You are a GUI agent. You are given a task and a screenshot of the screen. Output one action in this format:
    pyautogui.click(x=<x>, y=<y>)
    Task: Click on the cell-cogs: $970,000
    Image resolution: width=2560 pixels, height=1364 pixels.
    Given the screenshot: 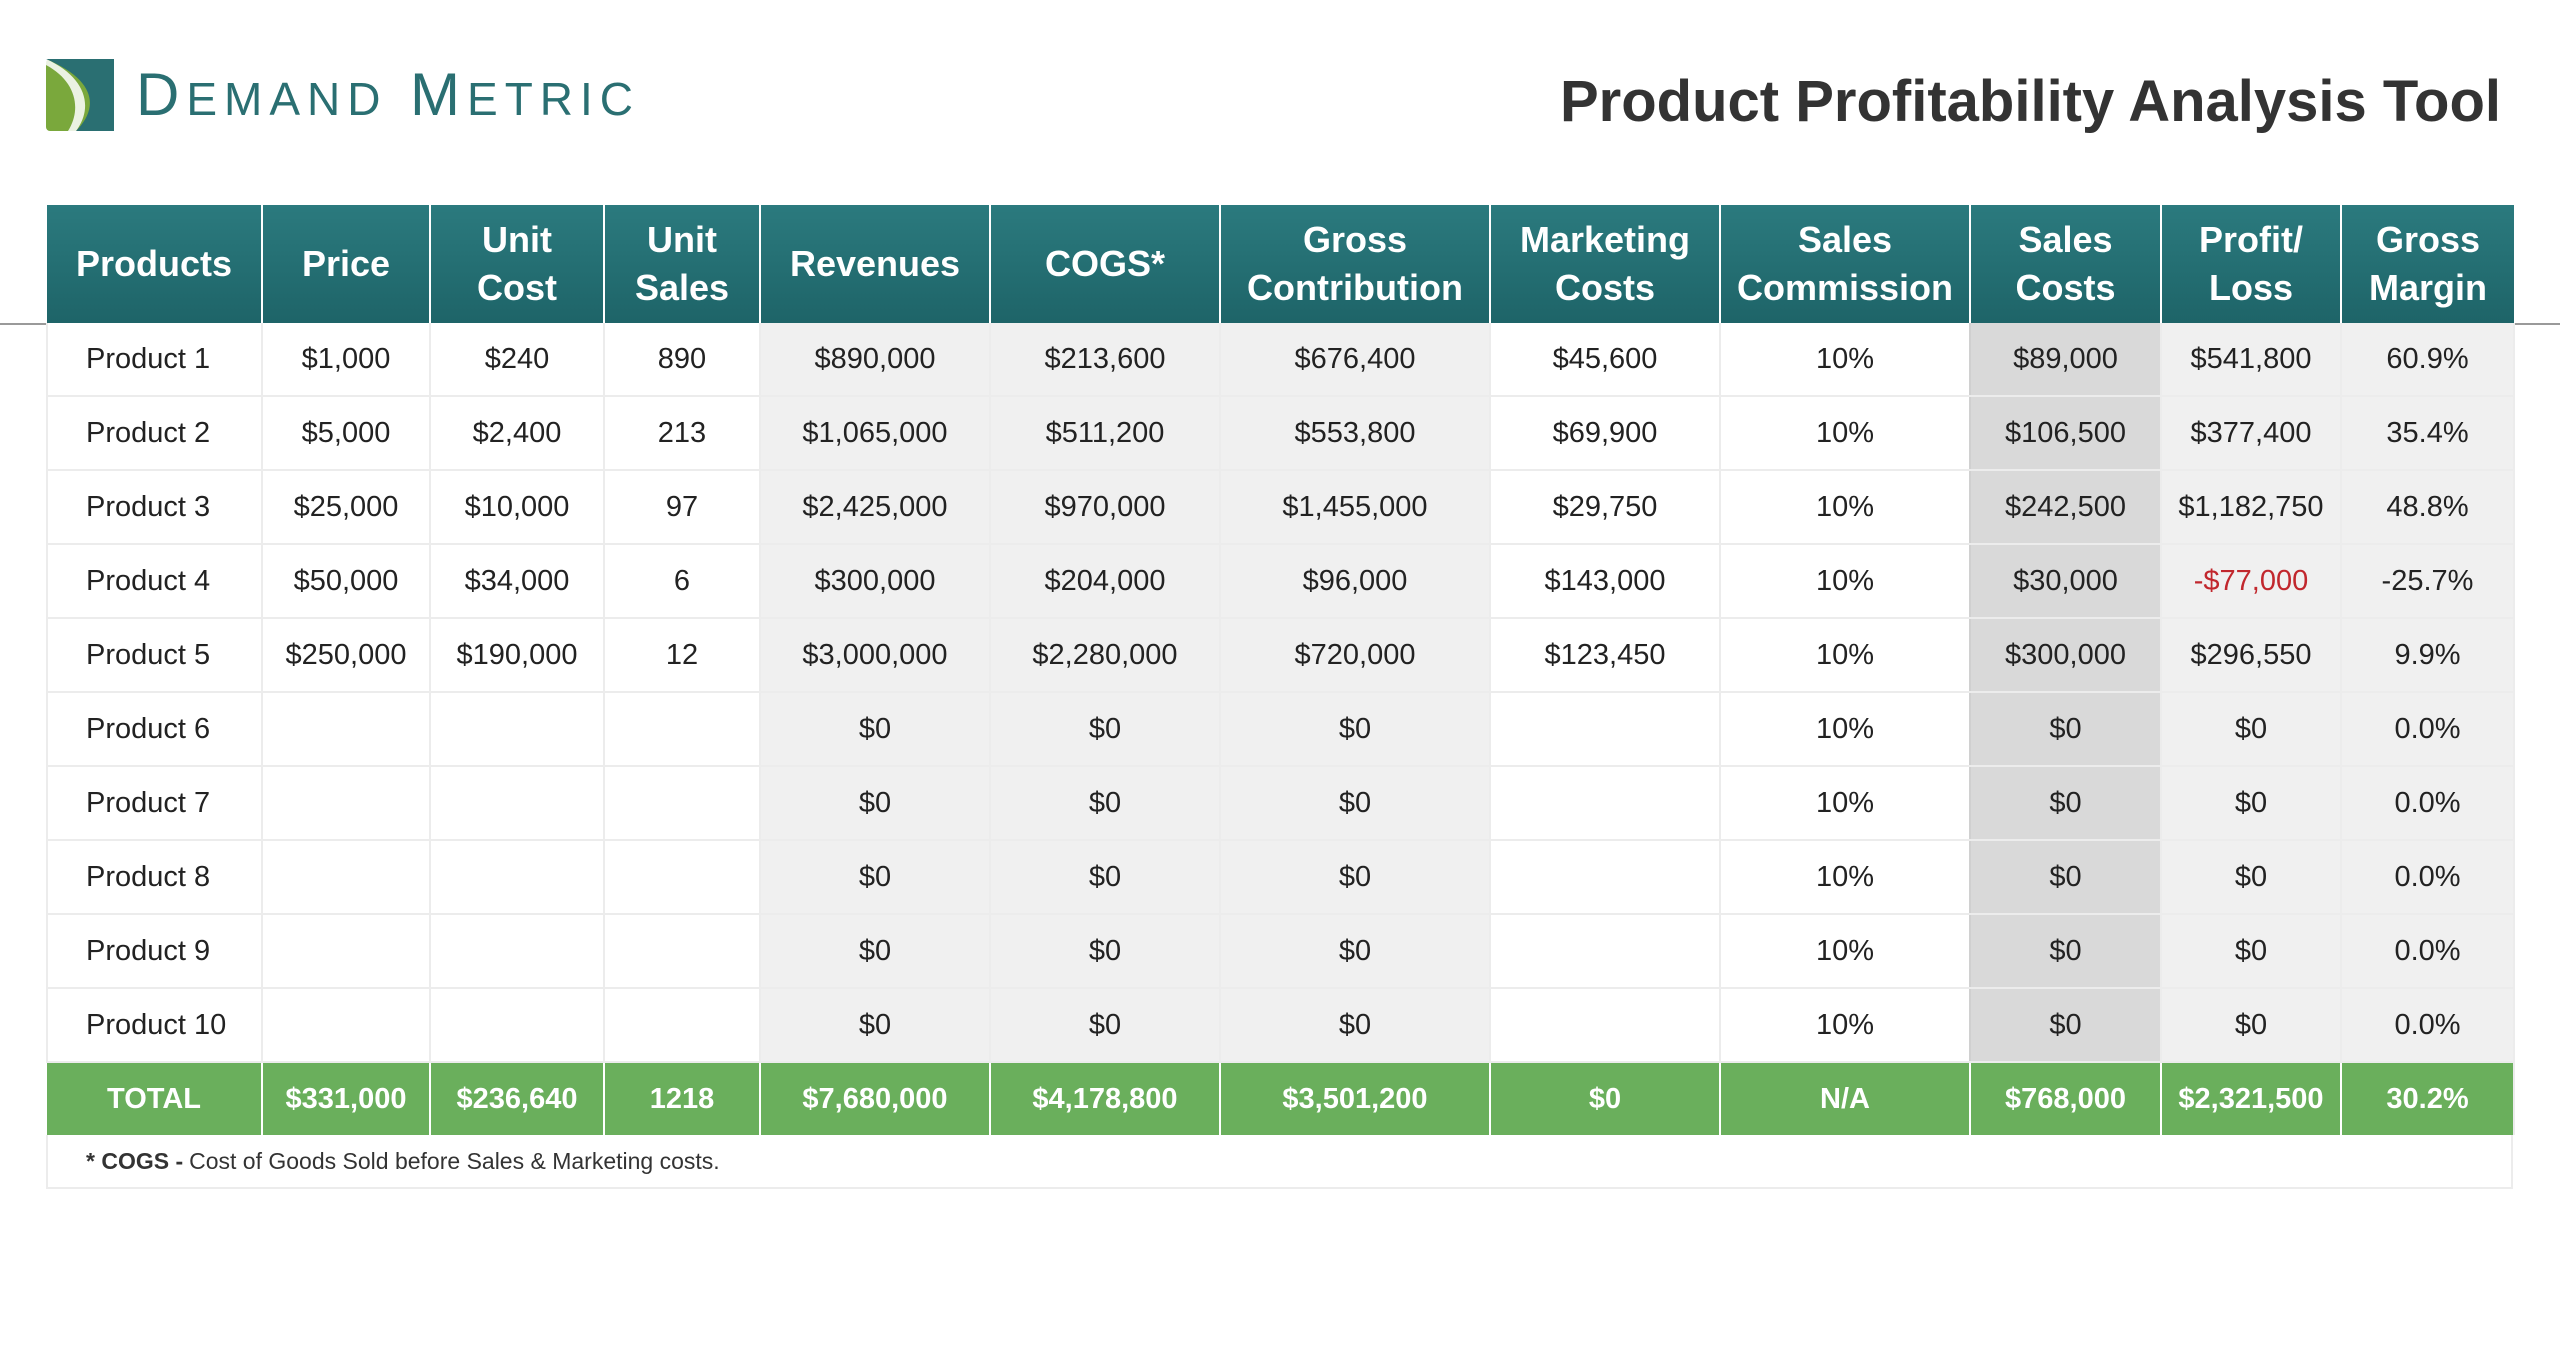 What is the action you would take?
    pyautogui.click(x=1104, y=507)
    